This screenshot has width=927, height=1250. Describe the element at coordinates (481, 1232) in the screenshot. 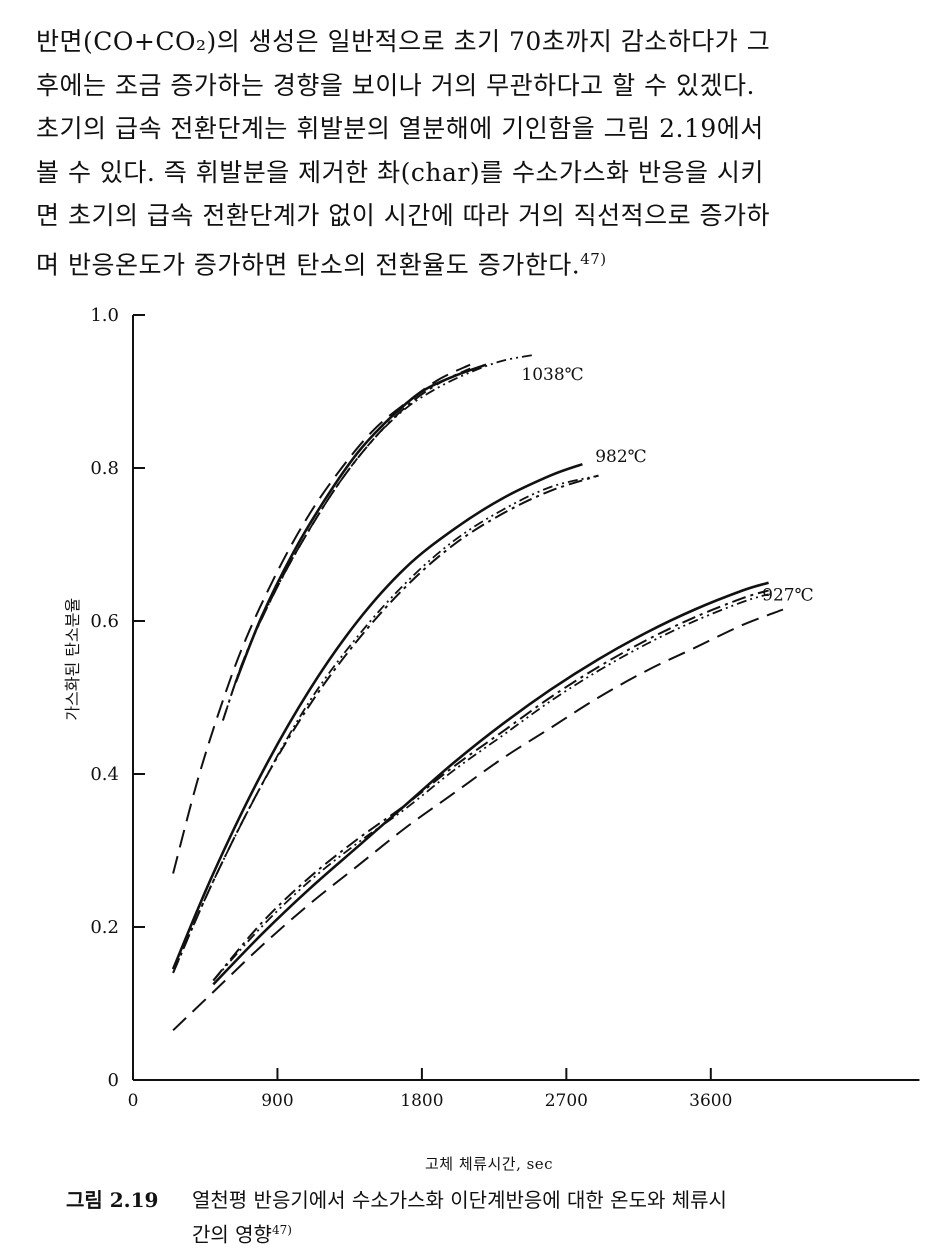

I see `caption-line-2: 간의 영향47)` at that location.